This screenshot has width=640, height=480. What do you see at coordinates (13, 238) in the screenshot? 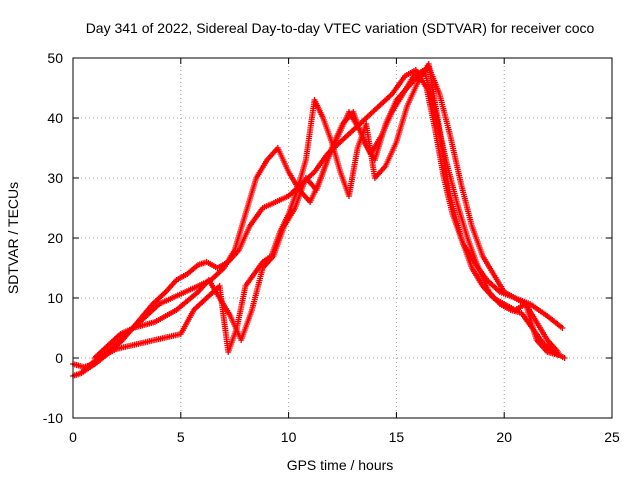
I see `y-axis-label: SDTVAR / TECUs` at bounding box center [13, 238].